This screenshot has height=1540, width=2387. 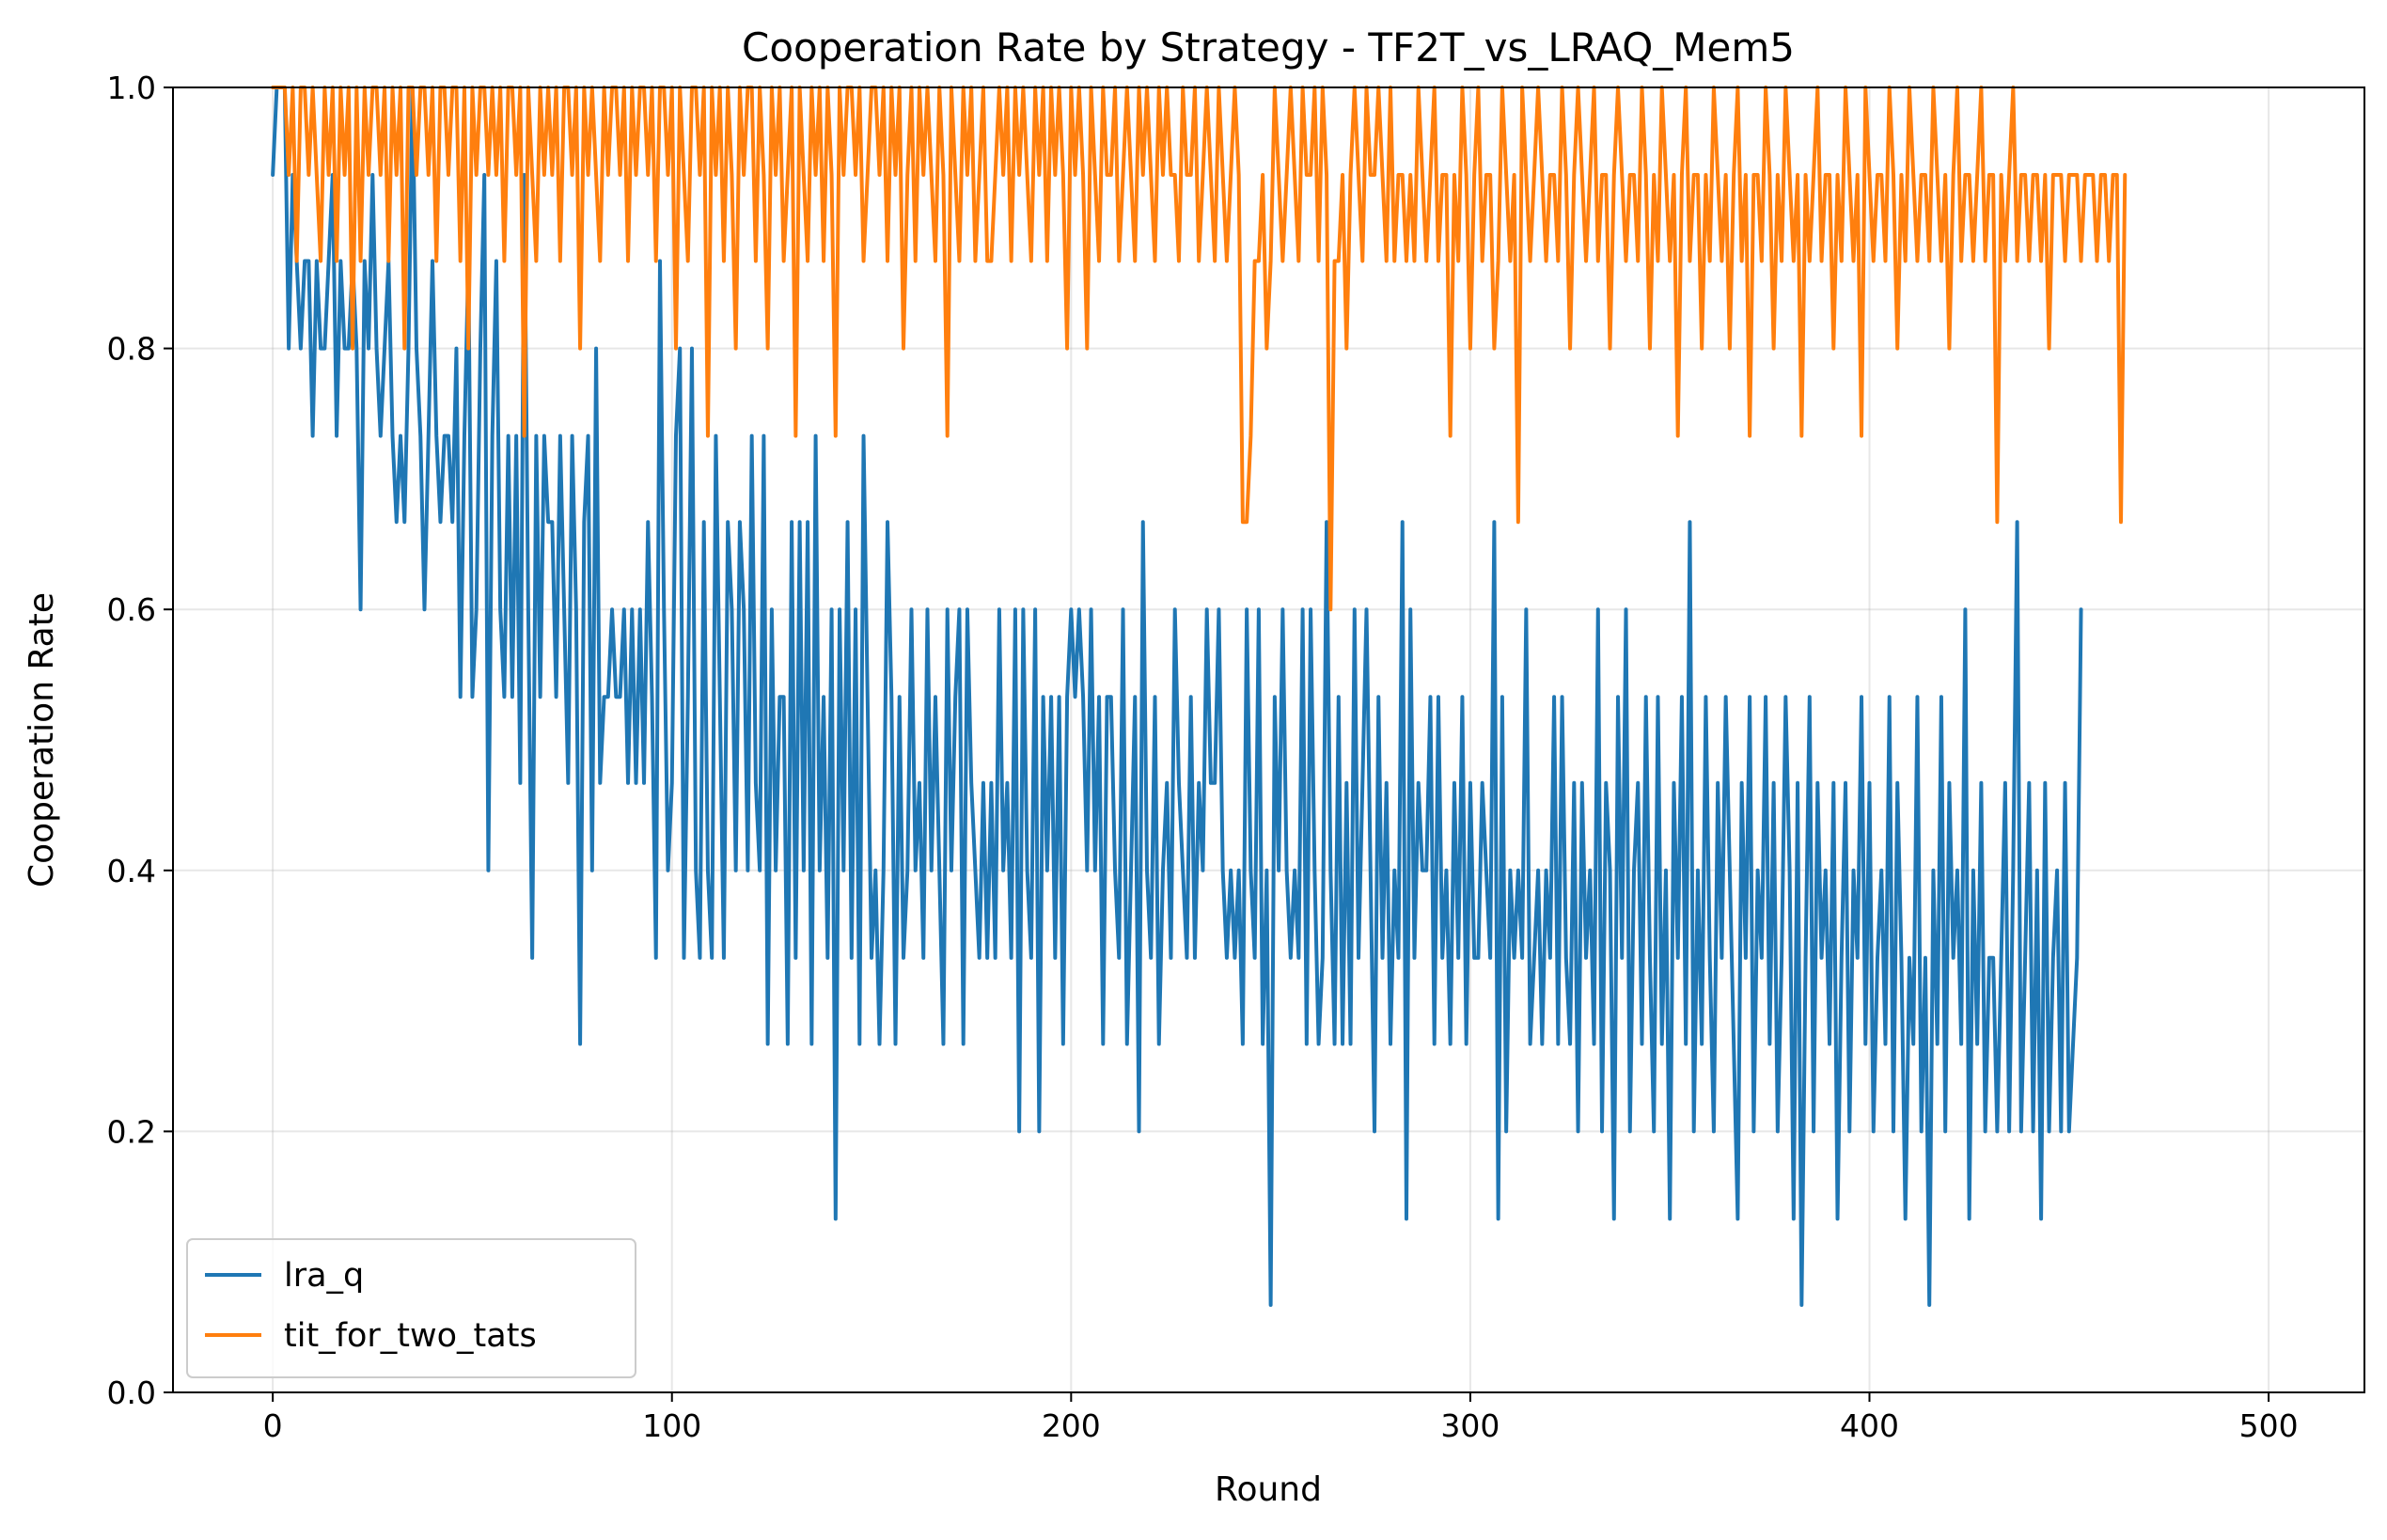 I want to click on y-tick-label: 0.4, so click(x=131, y=871).